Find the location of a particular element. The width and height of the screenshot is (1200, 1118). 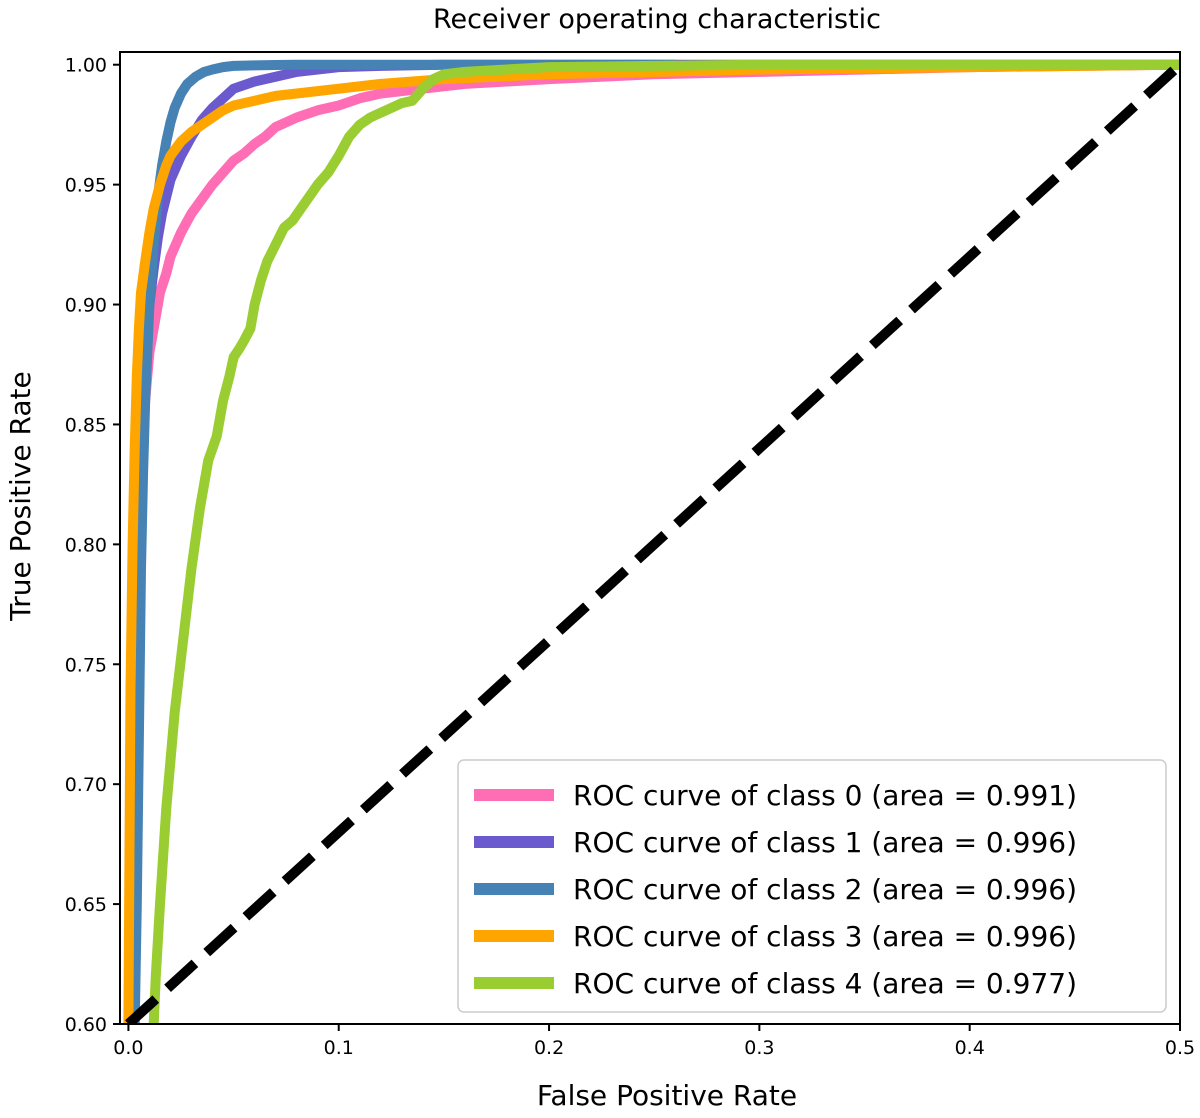

y-axis-label: True Positive Rate is located at coordinates (20, 496).